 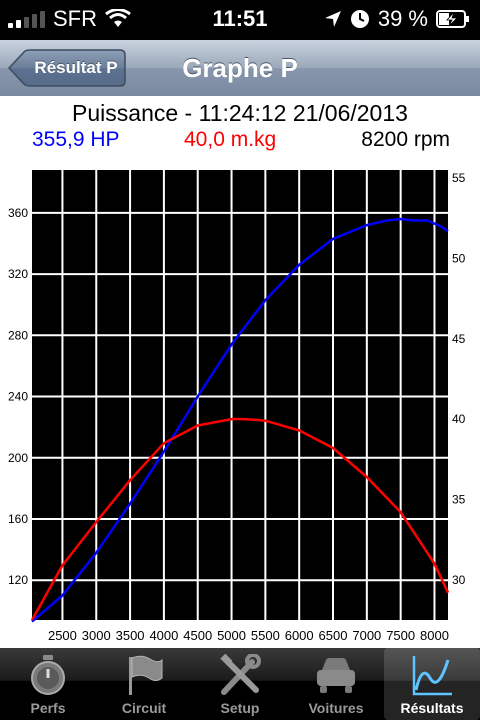 I want to click on car-icon, so click(x=336, y=675).